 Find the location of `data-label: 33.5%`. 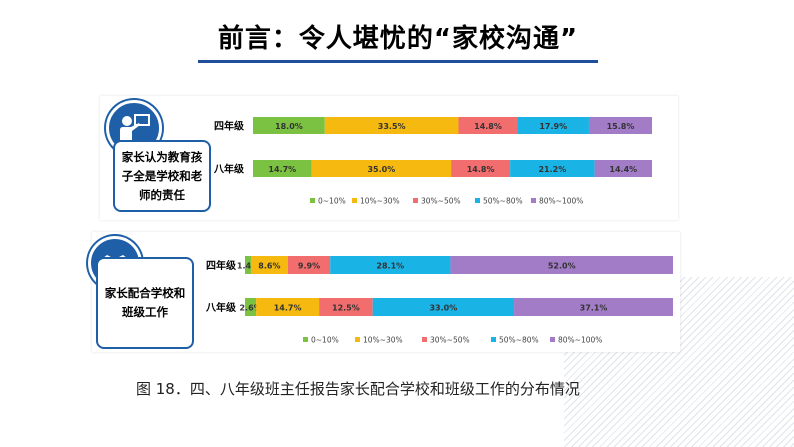

data-label: 33.5% is located at coordinates (392, 126).